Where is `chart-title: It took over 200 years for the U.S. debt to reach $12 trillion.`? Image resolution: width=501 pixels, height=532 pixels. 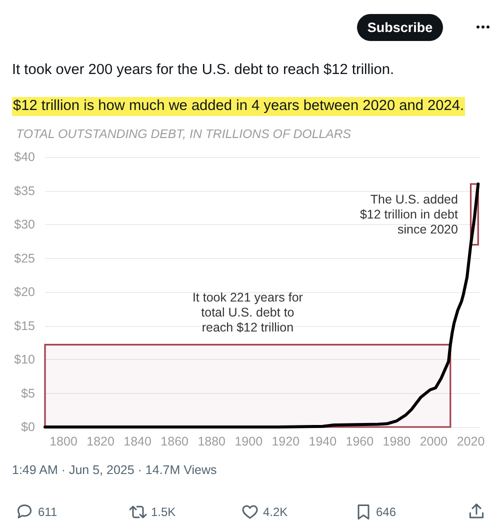 chart-title: It took over 200 years for the U.S. debt to reach $12 trillion. is located at coordinates (203, 70).